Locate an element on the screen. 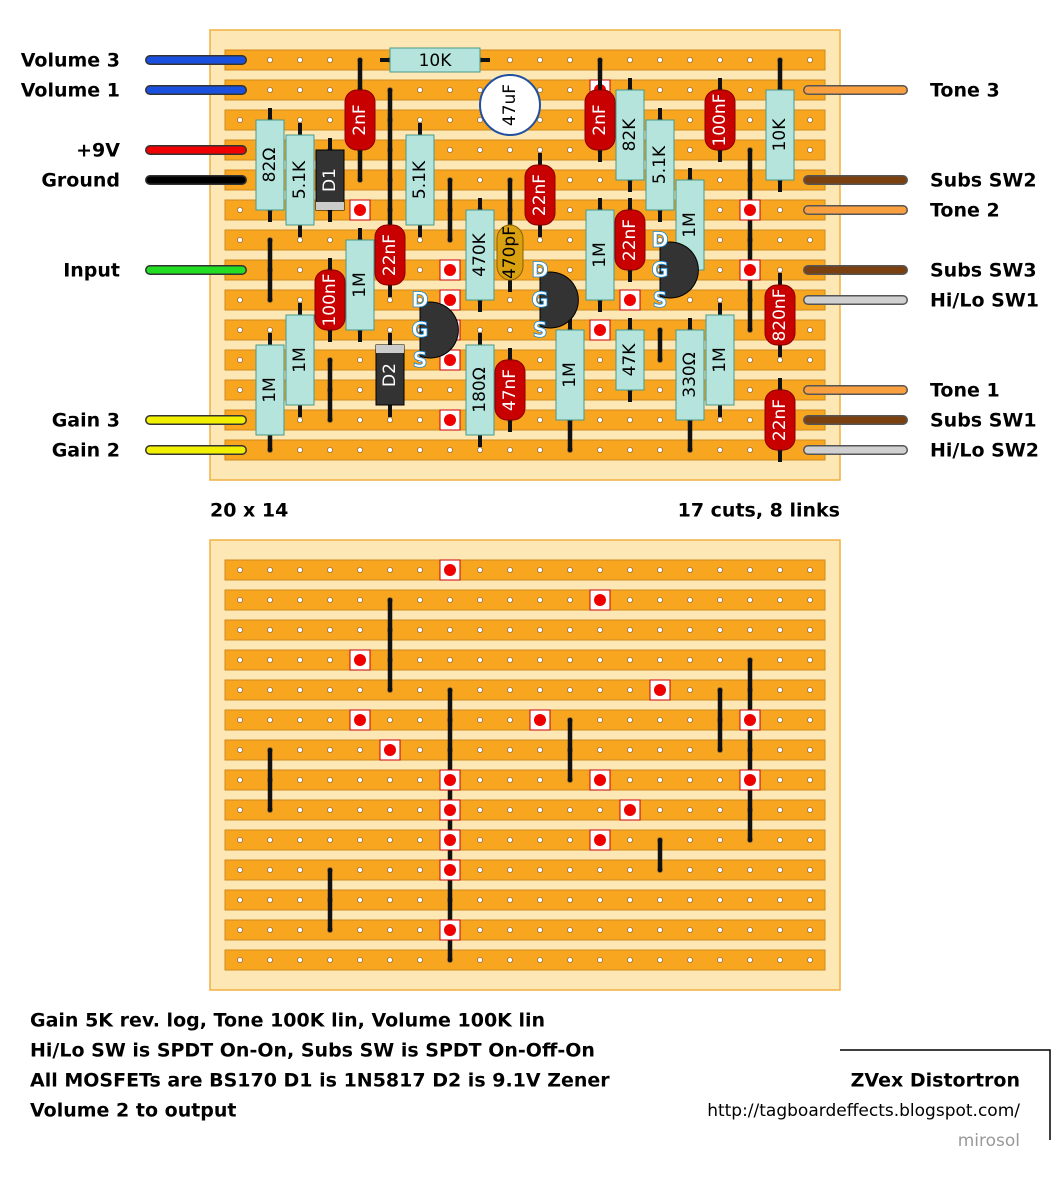 The height and width of the screenshot is (1178, 1062). frame-line is located at coordinates (945, 1094).